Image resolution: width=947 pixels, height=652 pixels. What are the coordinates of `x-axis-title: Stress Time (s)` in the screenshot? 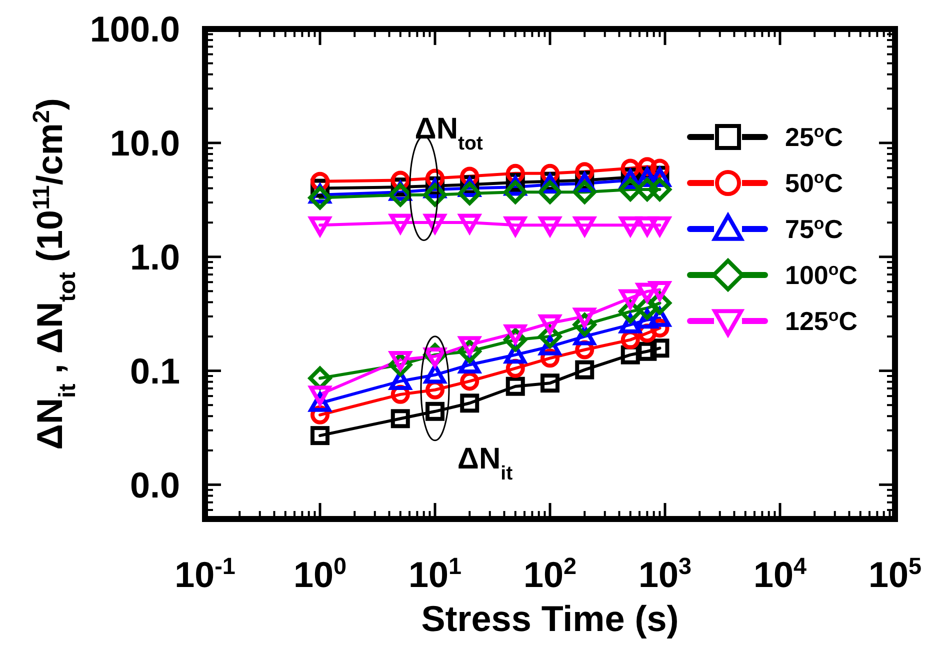 It's located at (550, 618).